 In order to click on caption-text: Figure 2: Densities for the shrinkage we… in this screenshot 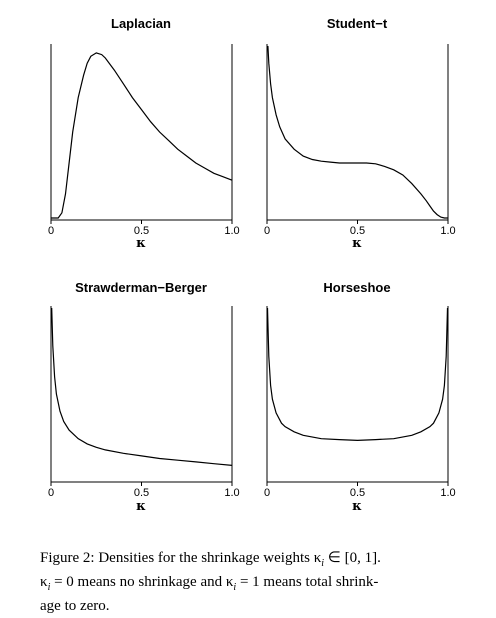, I will do `click(181, 558)`.